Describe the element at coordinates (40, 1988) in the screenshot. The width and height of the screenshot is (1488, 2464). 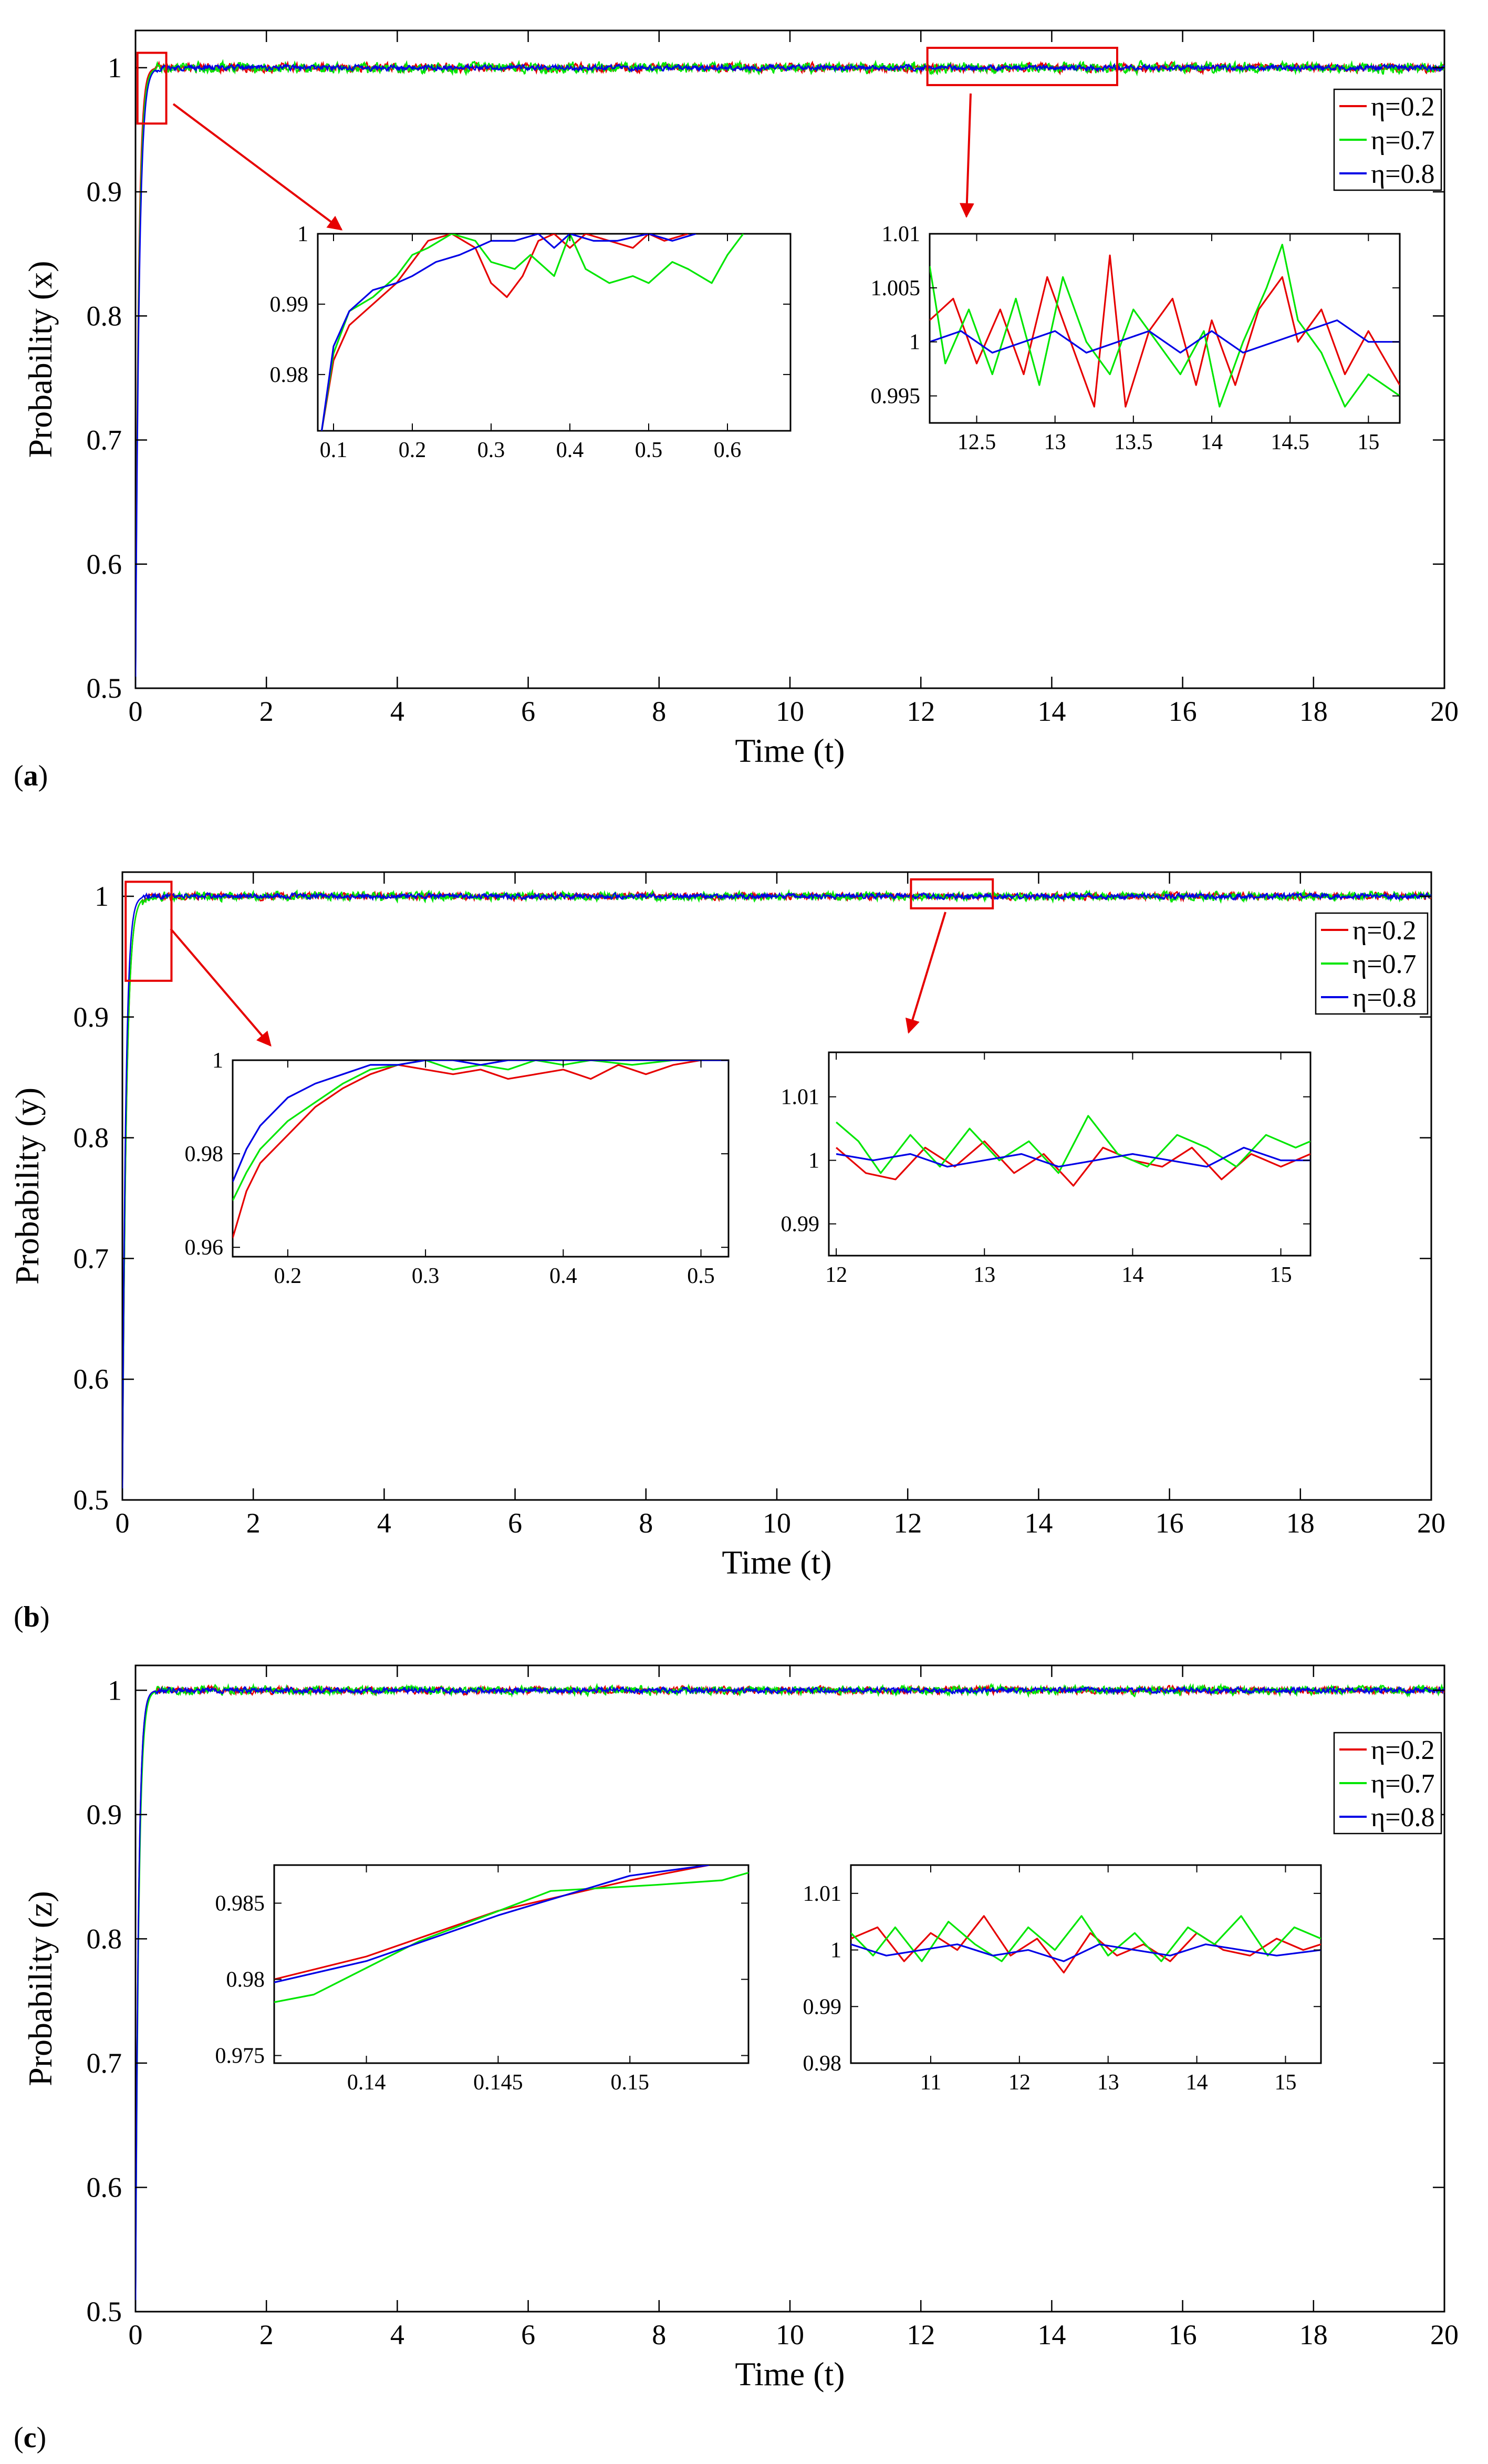
I see `y-axis-label: Probability (z)` at that location.